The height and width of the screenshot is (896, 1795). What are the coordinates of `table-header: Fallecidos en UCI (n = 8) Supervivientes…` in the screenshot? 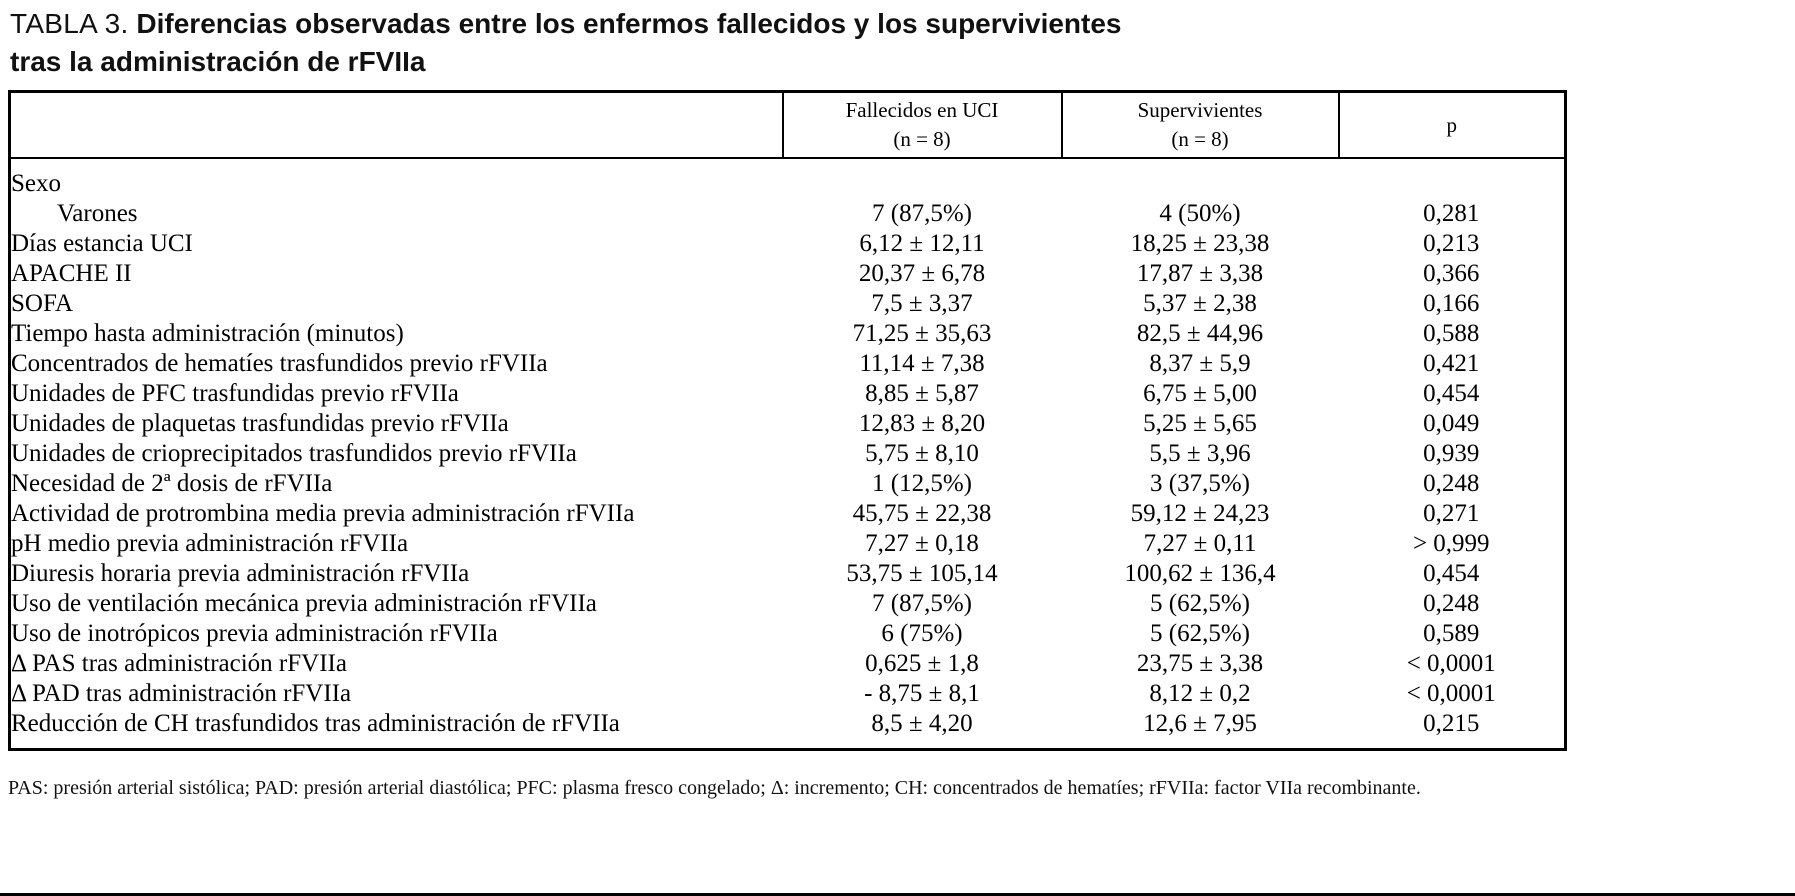 It's located at (787, 125).